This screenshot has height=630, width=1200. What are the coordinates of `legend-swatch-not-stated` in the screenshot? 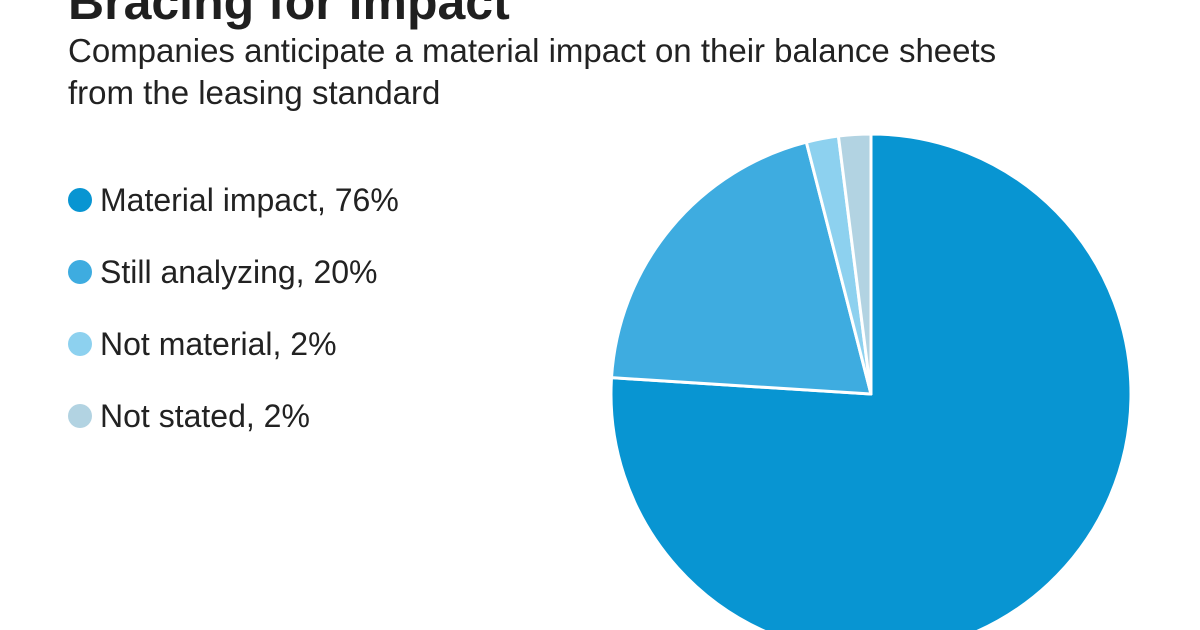 It's located at (80, 416).